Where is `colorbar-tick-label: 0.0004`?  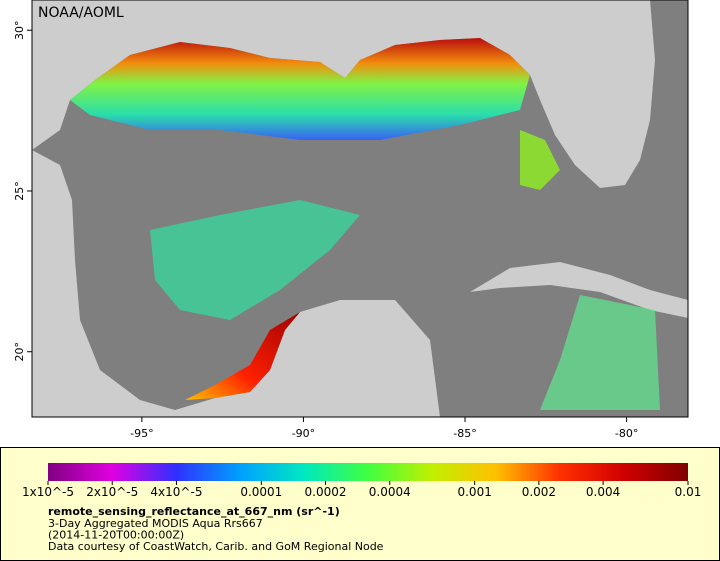
colorbar-tick-label: 0.0004 is located at coordinates (390, 492).